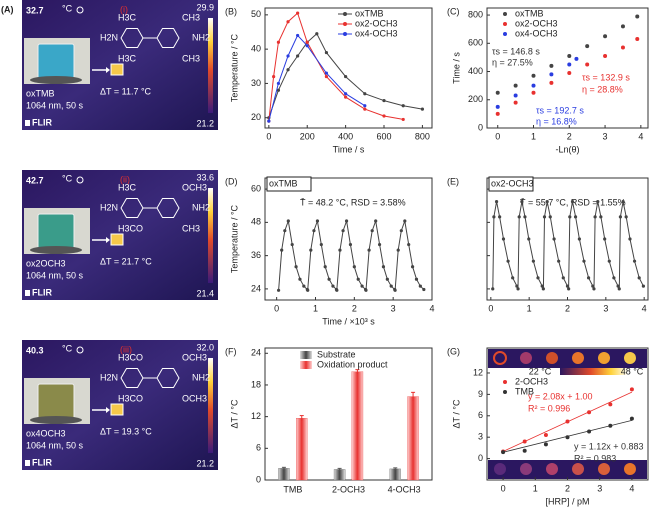 The width and height of the screenshot is (650, 508). Describe the element at coordinates (475, 99) in the screenshot. I see `y-tick-label: 200` at that location.